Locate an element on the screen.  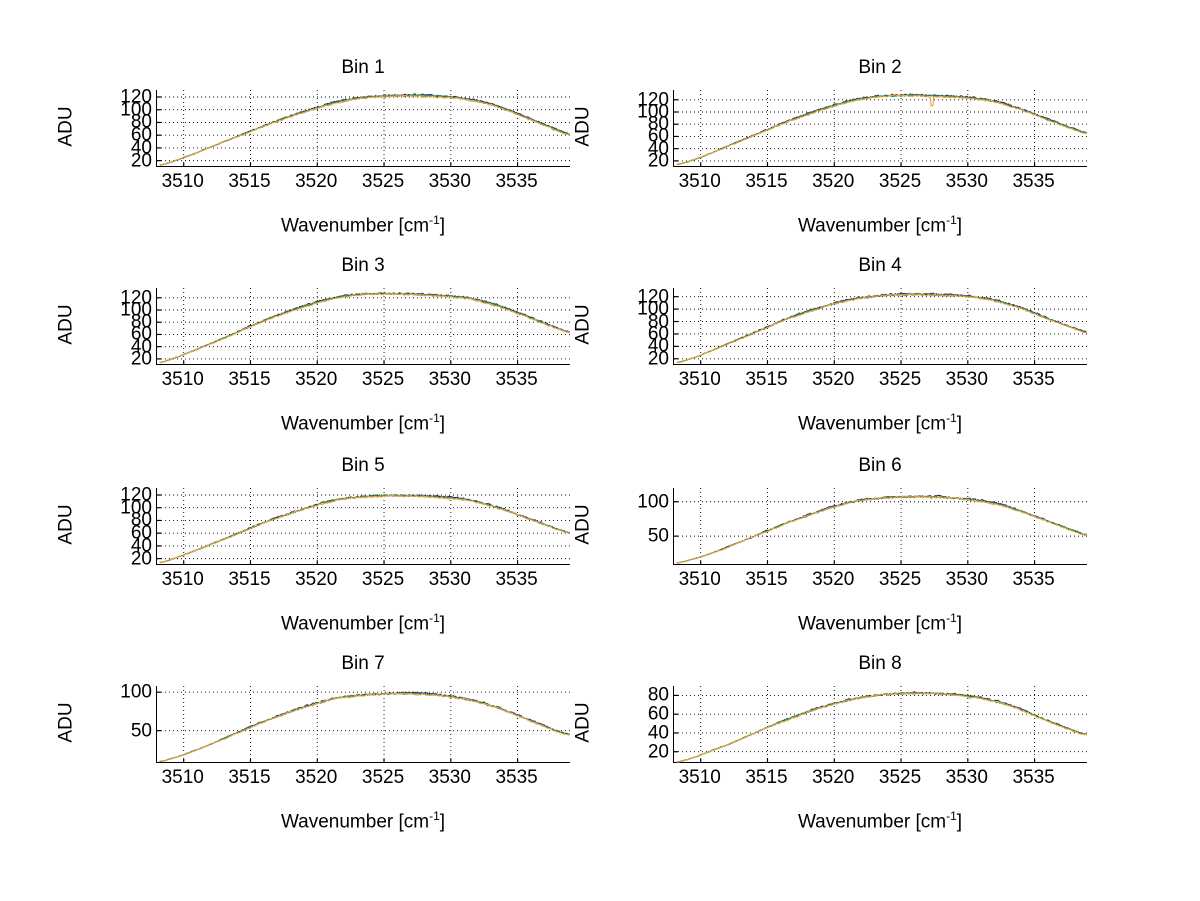
panel-title-bin-3: Bin 3 is located at coordinates (363, 265).